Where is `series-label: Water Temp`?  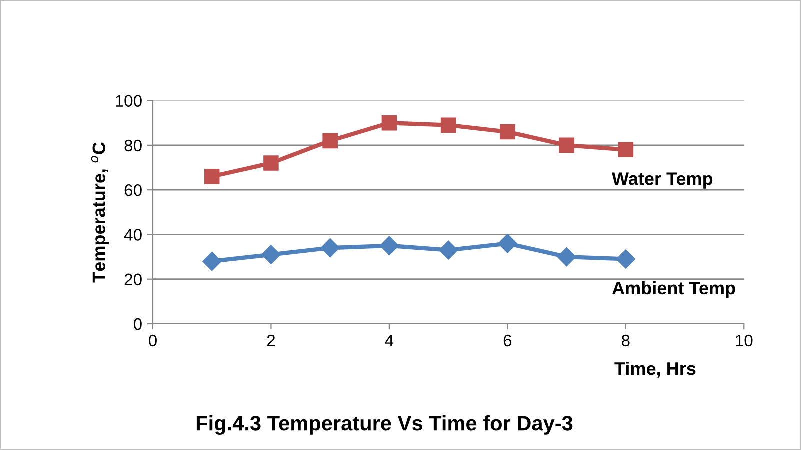 series-label: Water Temp is located at coordinates (662, 180).